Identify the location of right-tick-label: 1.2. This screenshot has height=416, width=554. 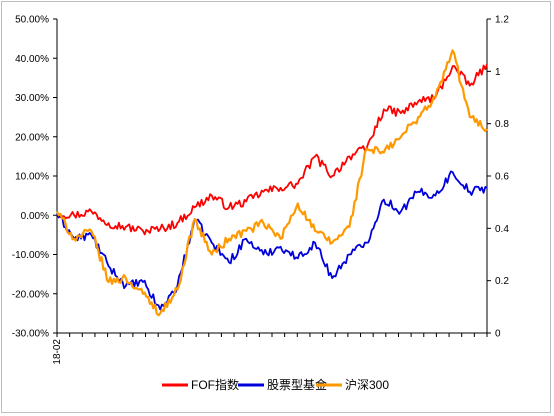
(502, 20).